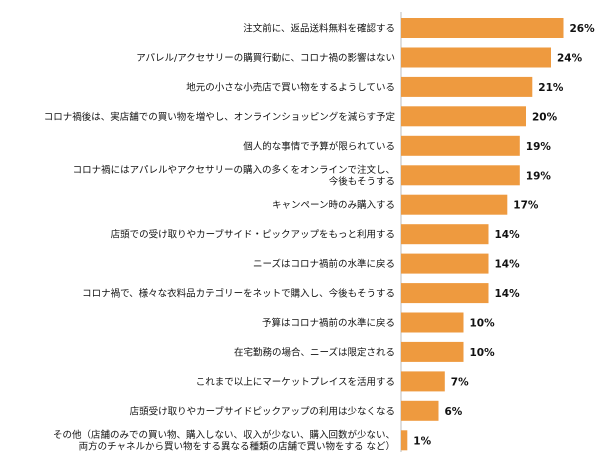 This screenshot has width=600, height=467. I want to click on category-label-1: アパレル/アクセサリーの購買行動に、コロナ禍の影響はない, so click(265, 58).